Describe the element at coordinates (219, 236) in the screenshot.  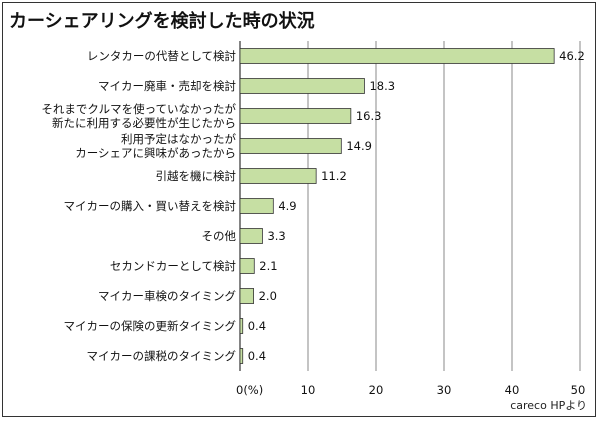
I see `category-label-6: その他` at that location.